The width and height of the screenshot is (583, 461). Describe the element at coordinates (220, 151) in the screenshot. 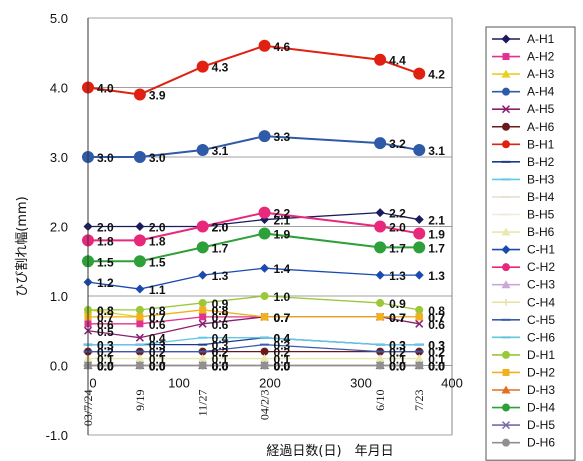

I see `data-label: 3.1` at that location.